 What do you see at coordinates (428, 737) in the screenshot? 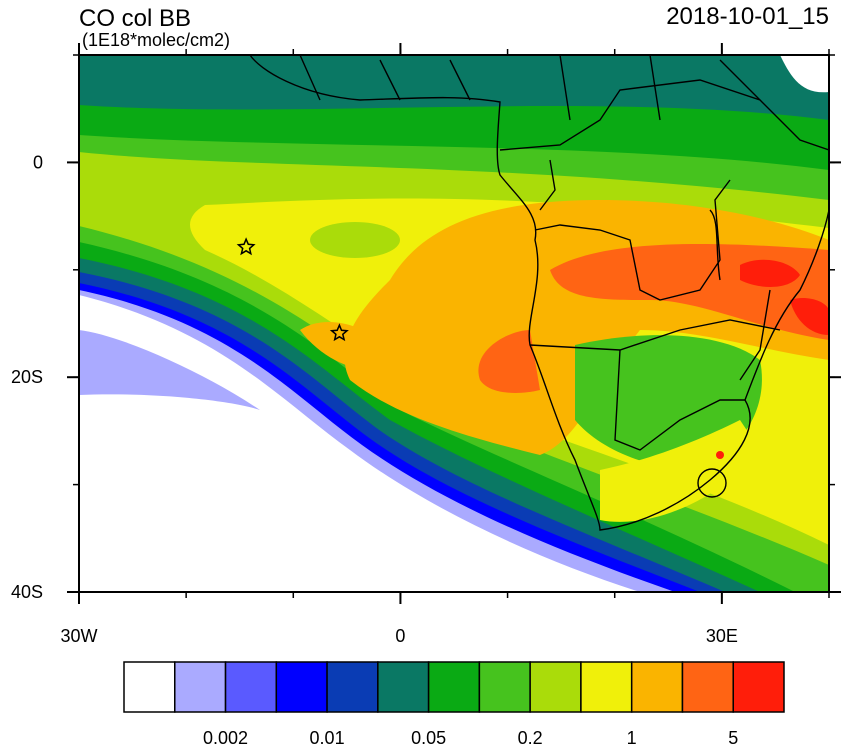
I see `colorbar-label: 0.05` at bounding box center [428, 737].